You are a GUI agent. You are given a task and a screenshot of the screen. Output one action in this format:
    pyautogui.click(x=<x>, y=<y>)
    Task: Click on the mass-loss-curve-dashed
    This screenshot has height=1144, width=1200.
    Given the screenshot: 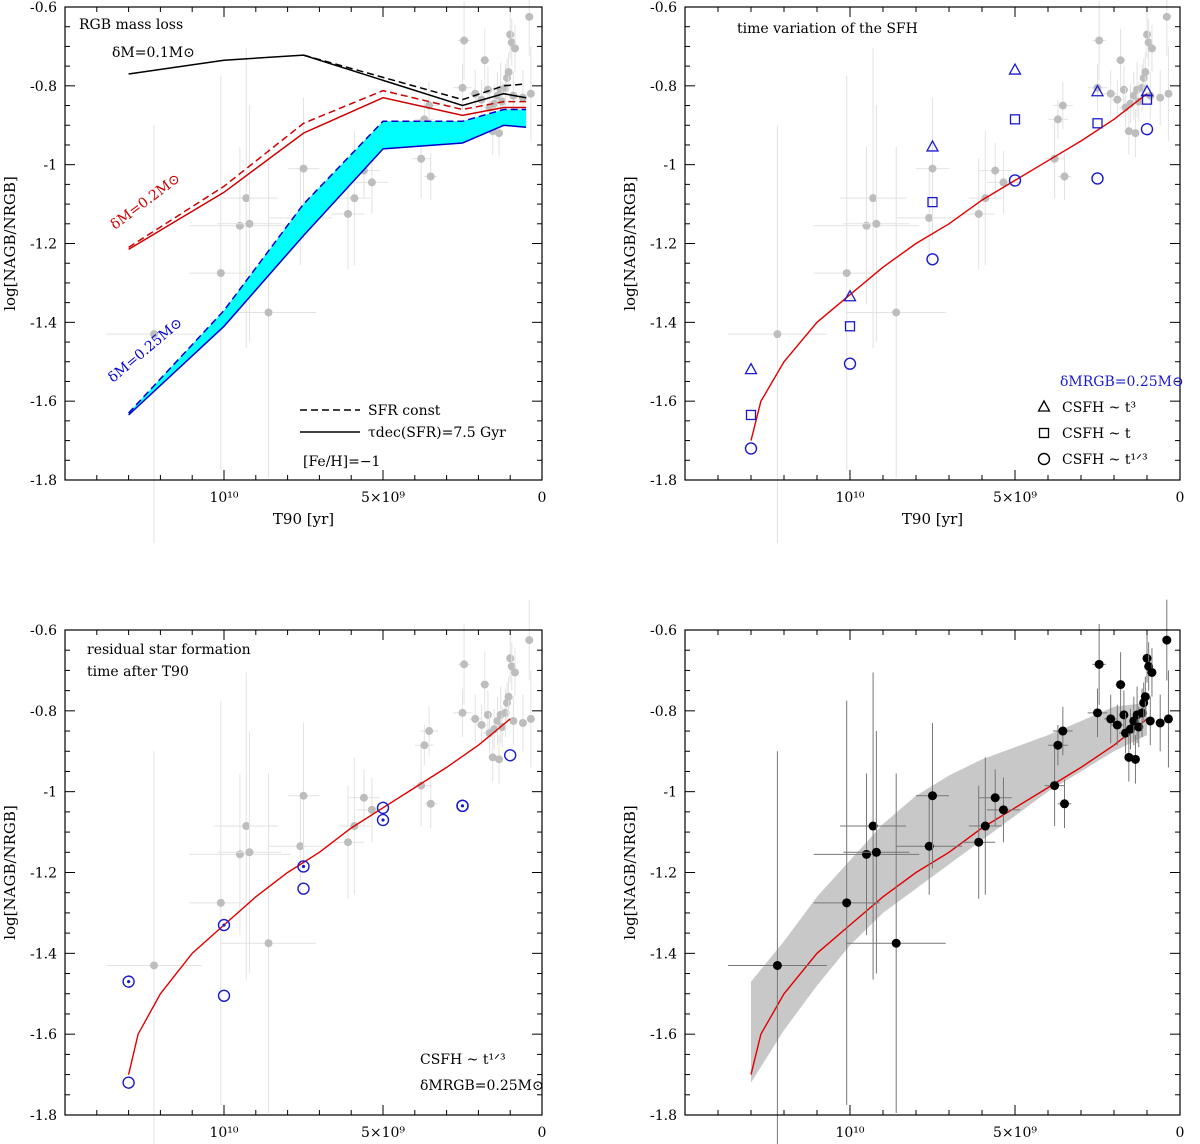 What is the action you would take?
    pyautogui.click(x=327, y=261)
    